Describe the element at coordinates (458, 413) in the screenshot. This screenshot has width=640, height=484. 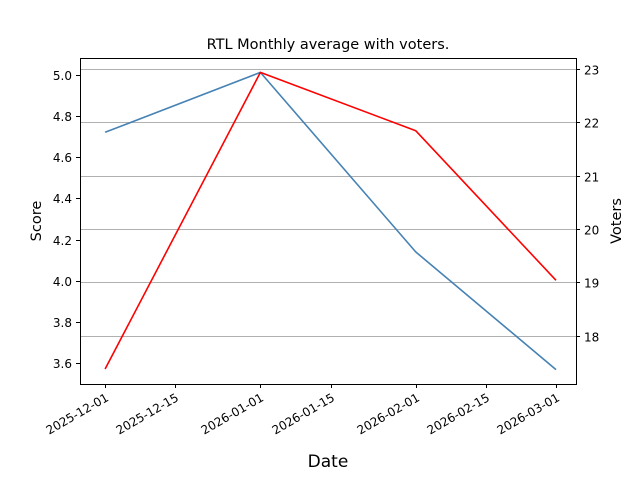
I see `x-tick-label: 2026-02-15` at that location.